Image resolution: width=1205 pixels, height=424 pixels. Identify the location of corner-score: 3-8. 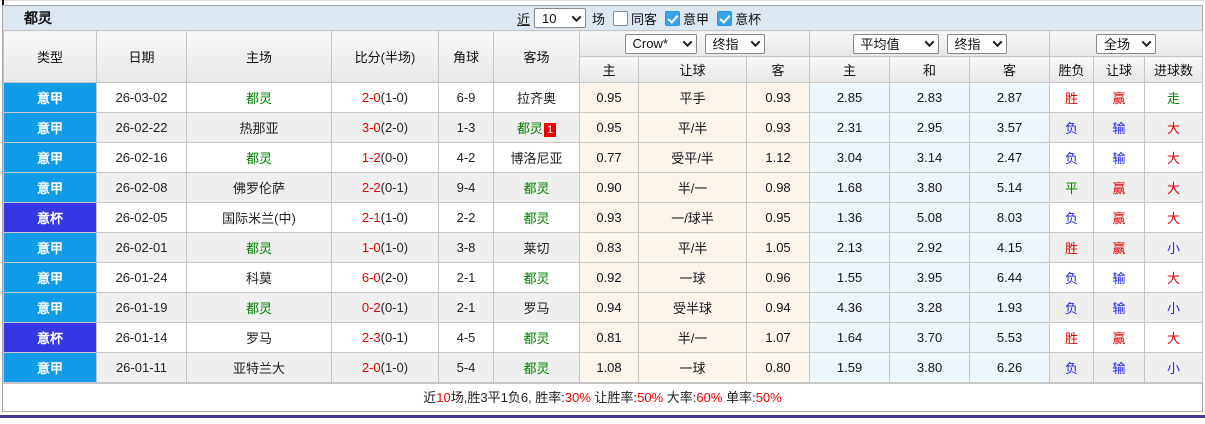
(466, 247).